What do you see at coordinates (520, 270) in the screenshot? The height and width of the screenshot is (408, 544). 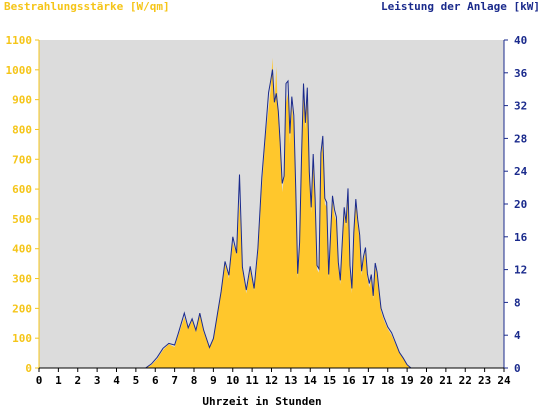 I see `right-tick-label: 12` at bounding box center [520, 270].